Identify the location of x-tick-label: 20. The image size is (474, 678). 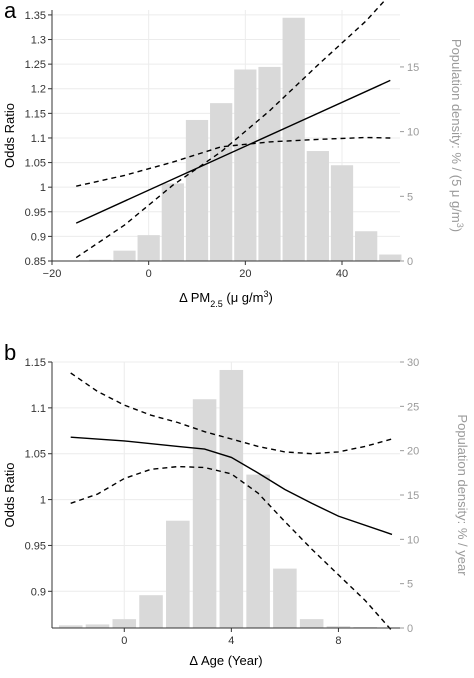
(245, 274).